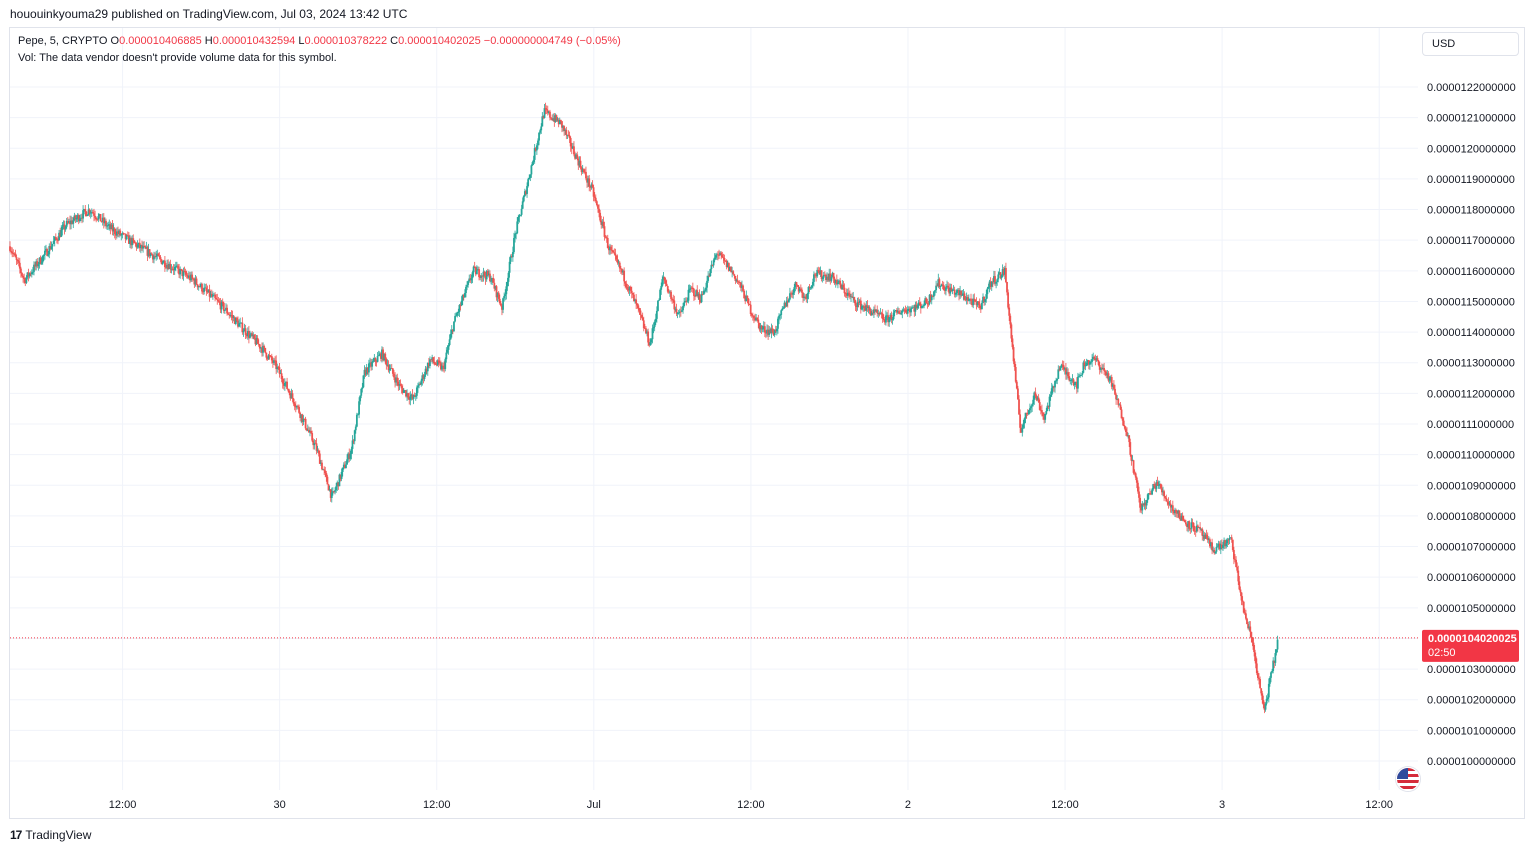 This screenshot has width=1534, height=854. I want to click on symbol-name: Pepe, 5, CRYPTO, so click(63, 41).